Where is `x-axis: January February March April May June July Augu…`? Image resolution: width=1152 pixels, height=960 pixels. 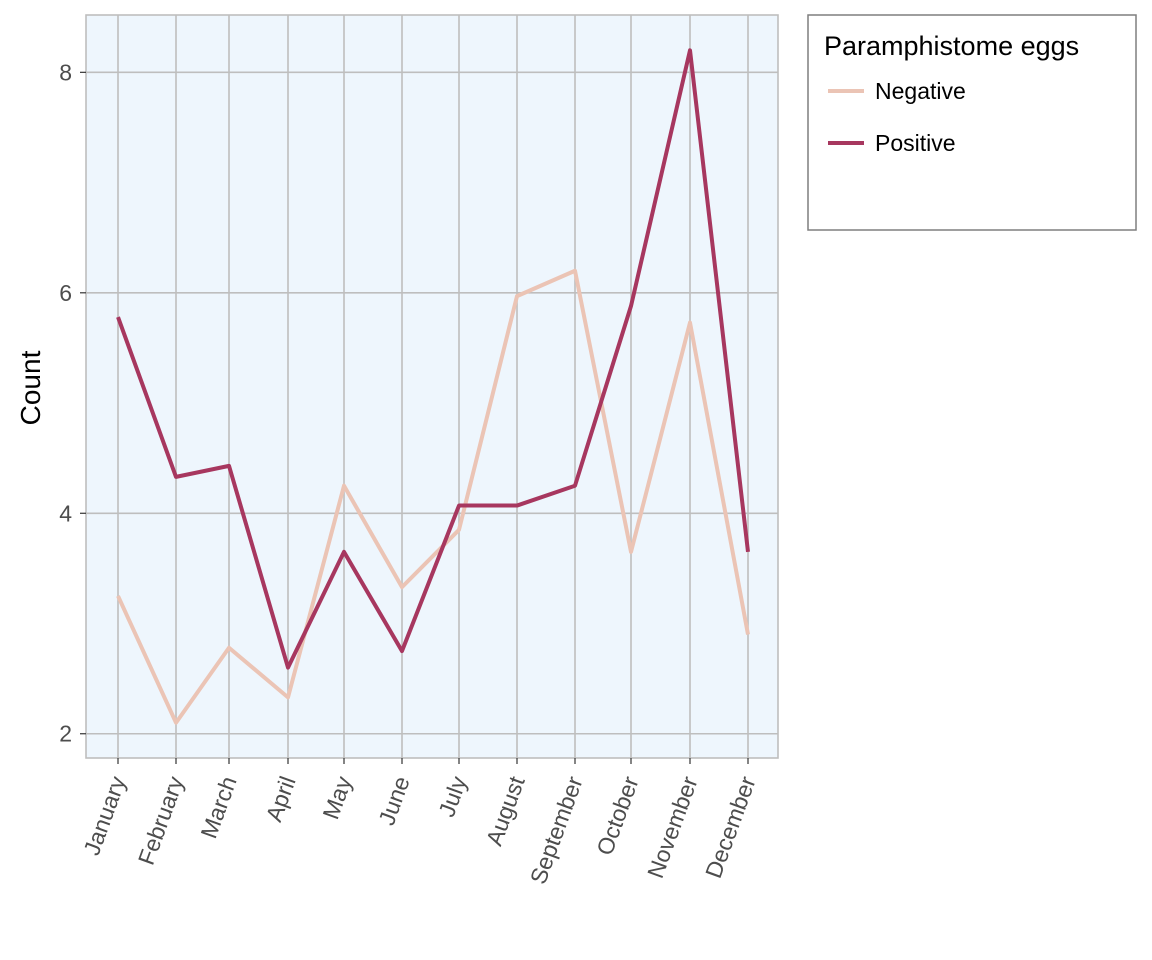 x-axis: January February March April May June July Augu… is located at coordinates (419, 822).